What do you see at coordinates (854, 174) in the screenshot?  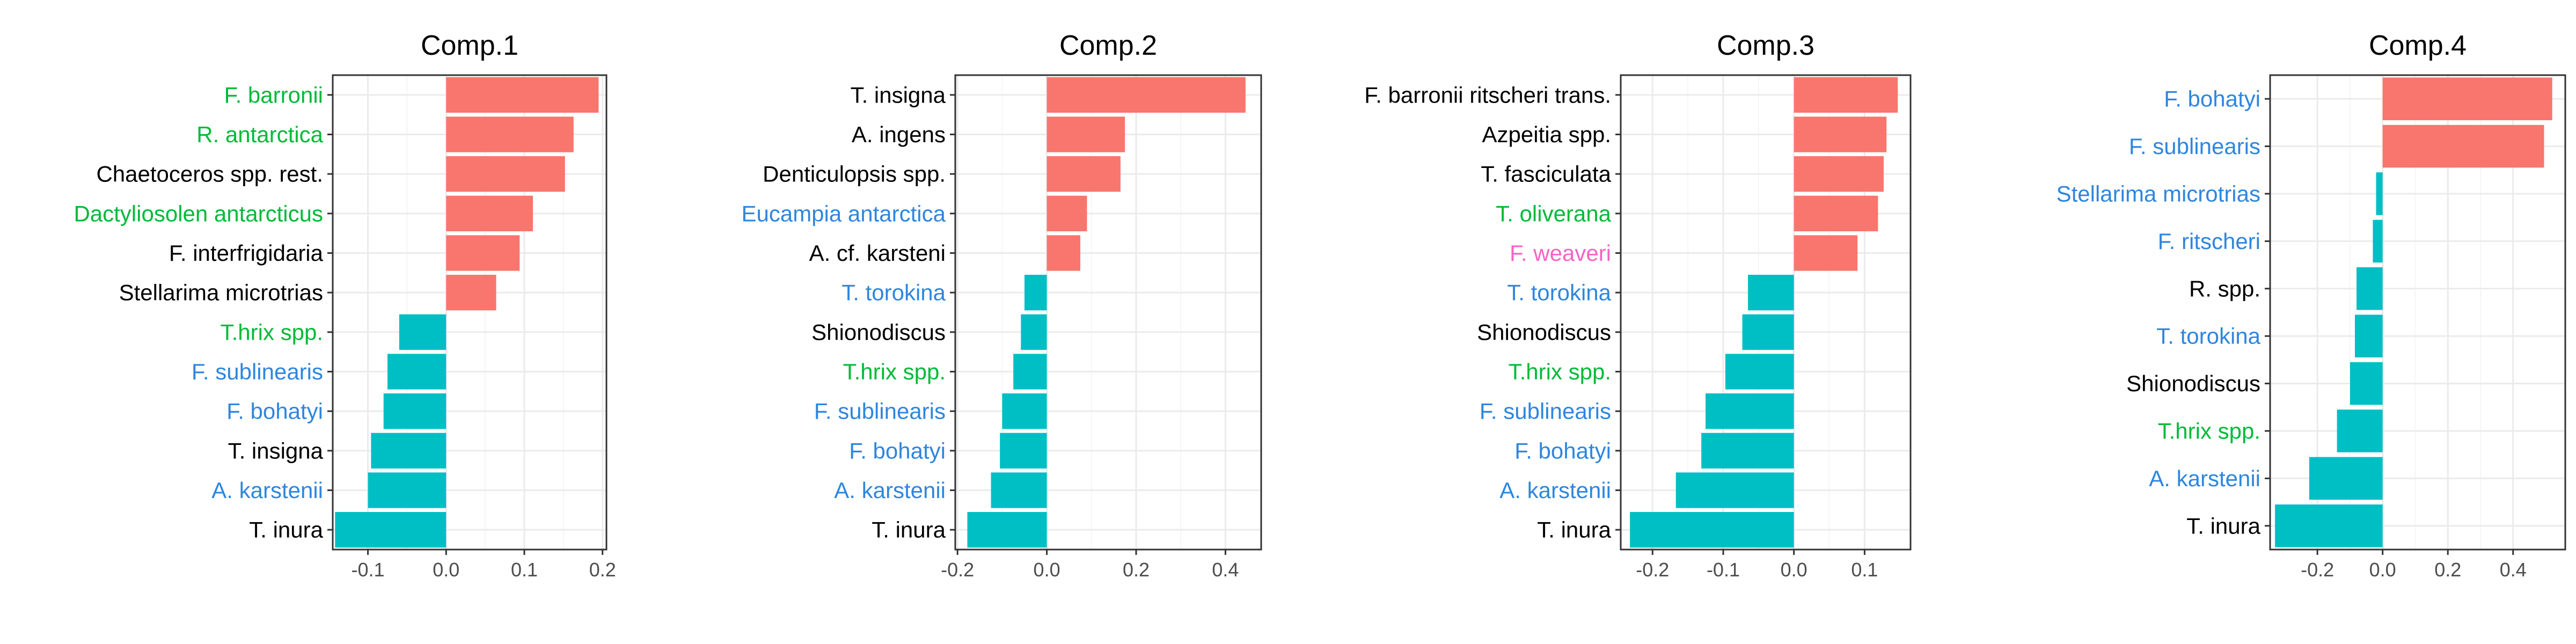 I see `category-label-denticulopsis-spp: Denticulopsis spp.` at bounding box center [854, 174].